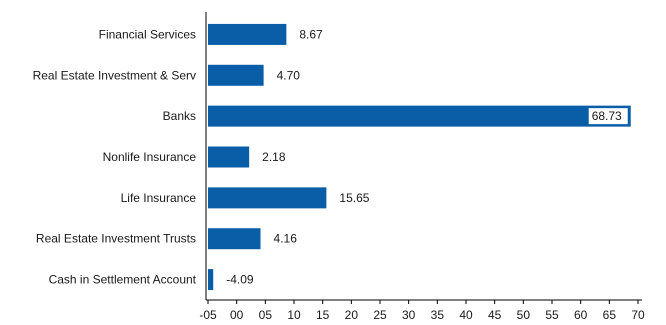  I want to click on x-tick-label: 50, so click(524, 315).